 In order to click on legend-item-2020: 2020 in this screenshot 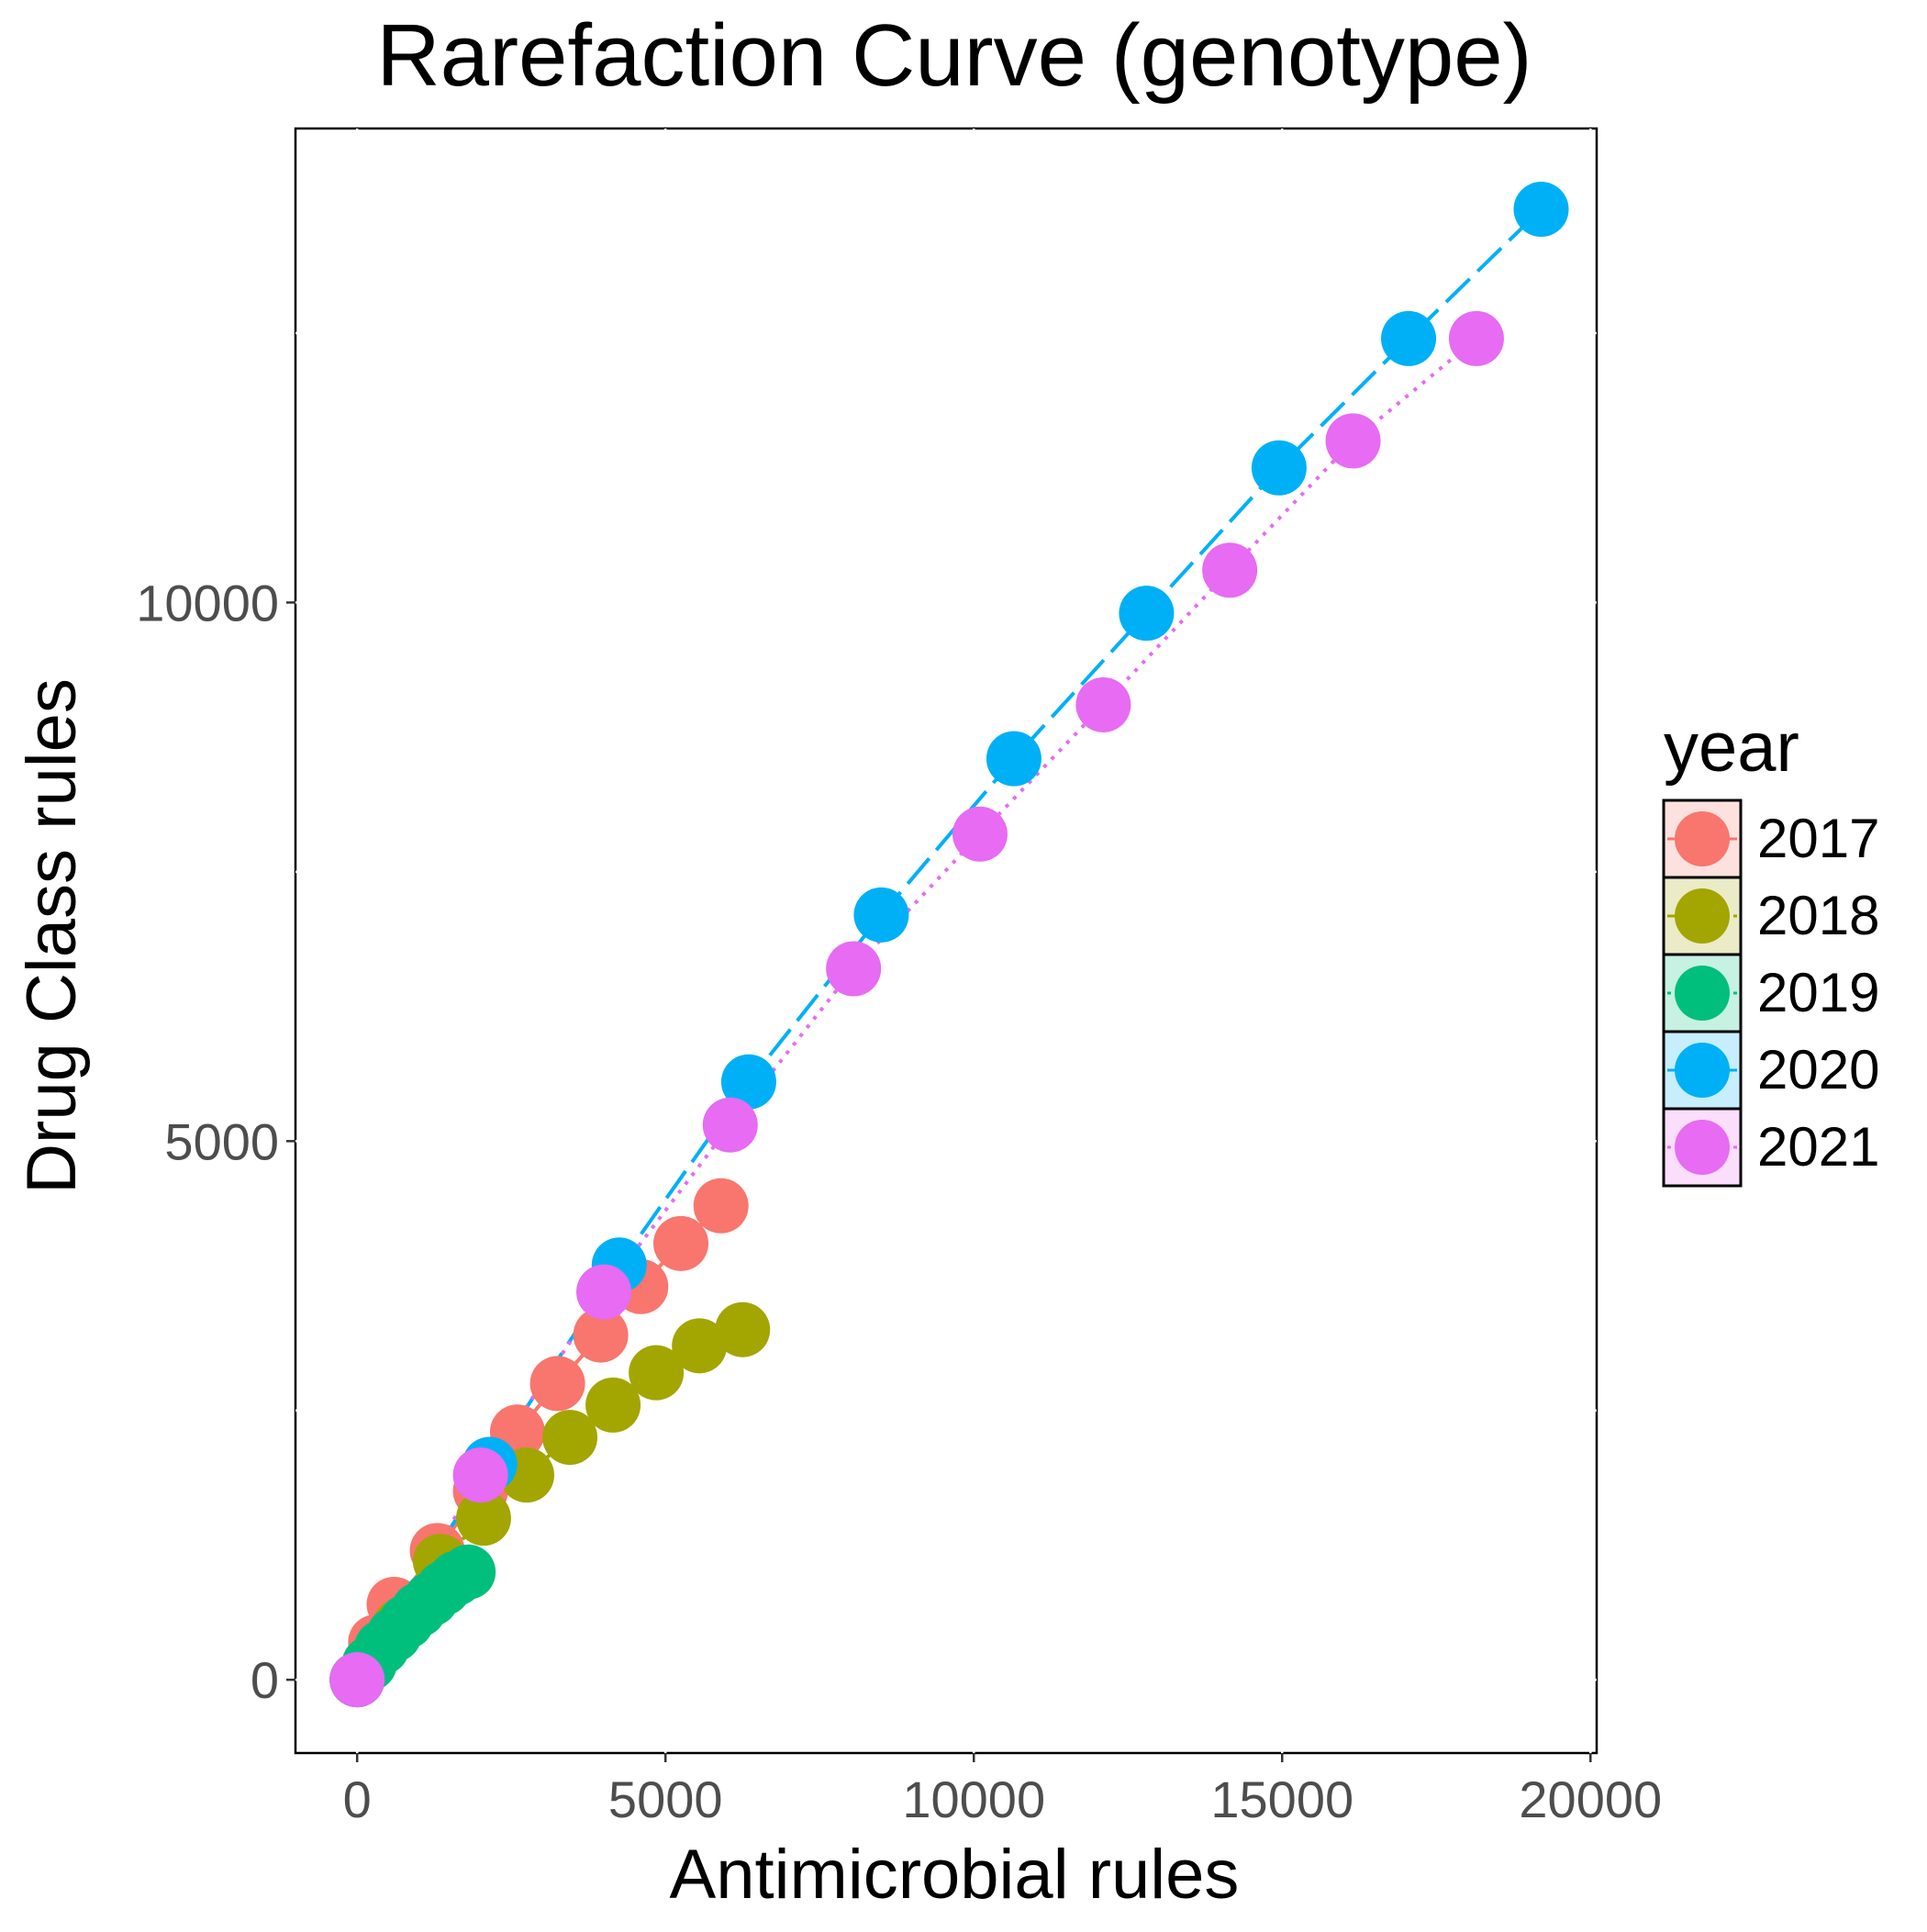, I will do `click(1770, 1070)`.